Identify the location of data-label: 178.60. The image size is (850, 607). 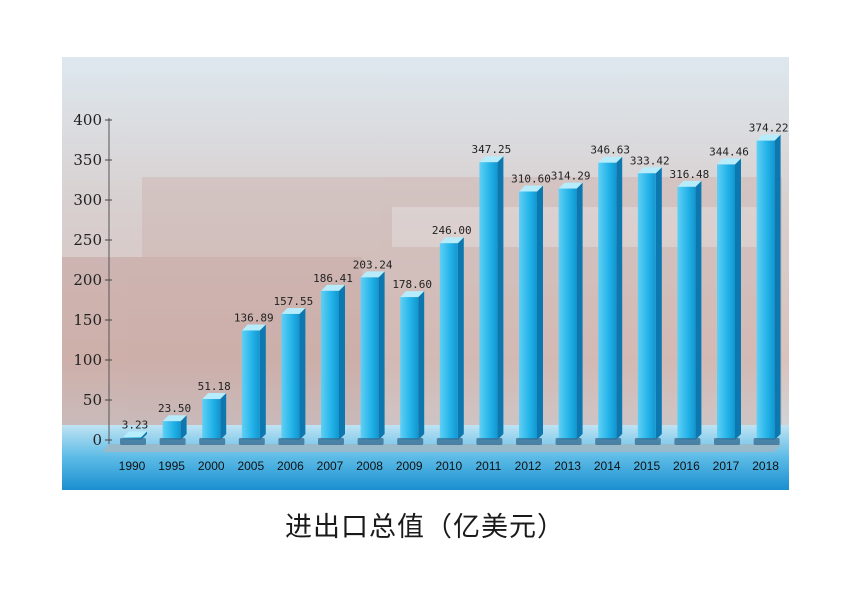
(412, 284).